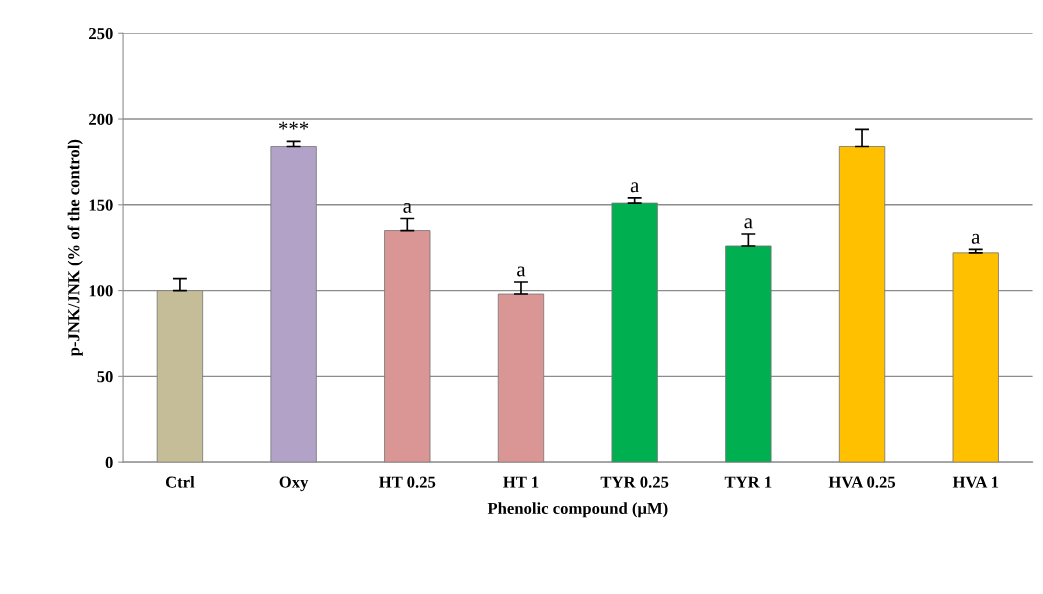  What do you see at coordinates (180, 482) in the screenshot?
I see `x-tick-label: Ctrl` at bounding box center [180, 482].